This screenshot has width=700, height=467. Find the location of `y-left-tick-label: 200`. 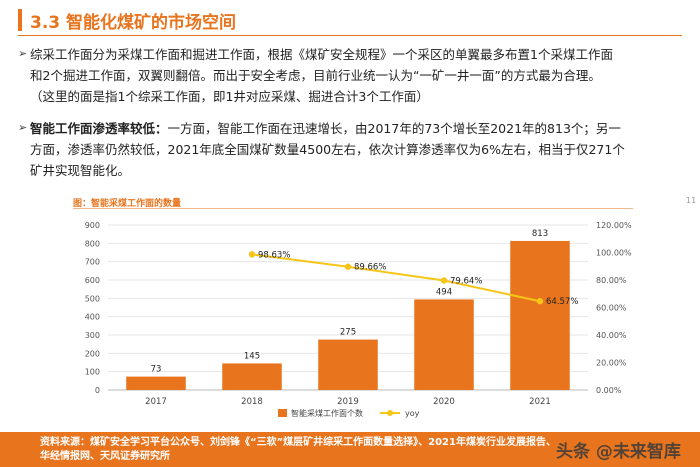

y-left-tick-label: 200 is located at coordinates (92, 353).